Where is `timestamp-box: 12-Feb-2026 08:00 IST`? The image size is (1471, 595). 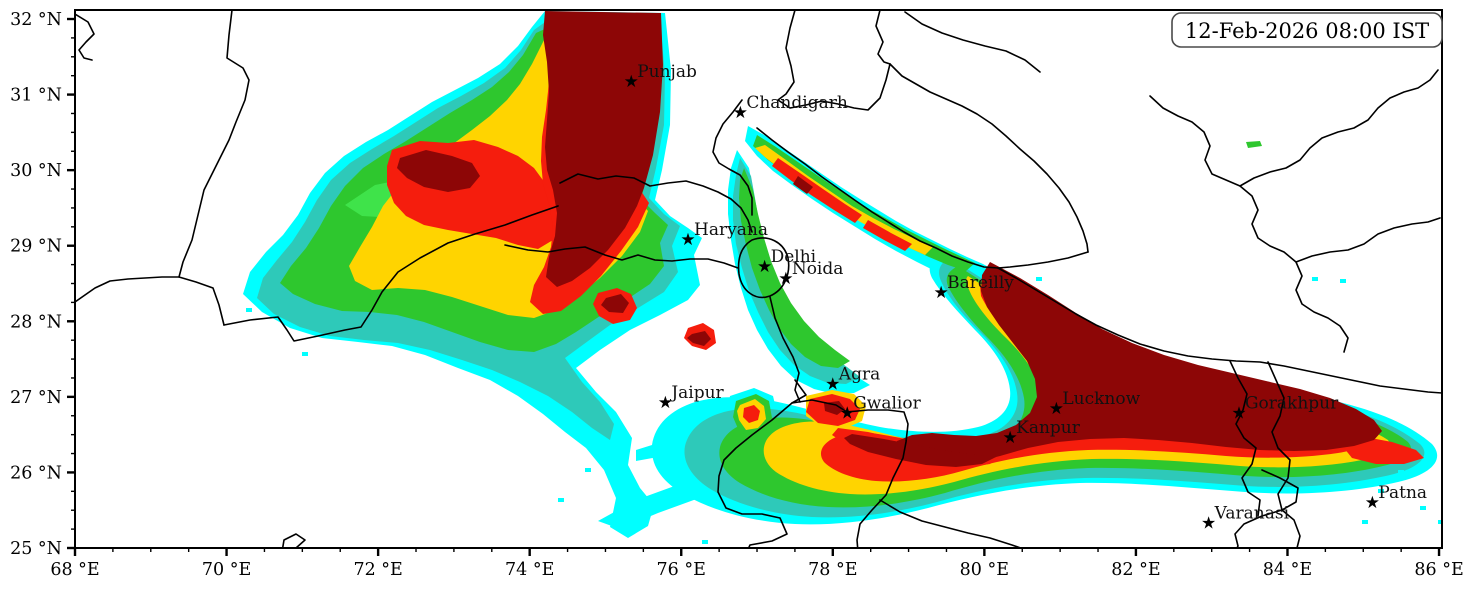
timestamp-box: 12-Feb-2026 08:00 IST is located at coordinates (1307, 30).